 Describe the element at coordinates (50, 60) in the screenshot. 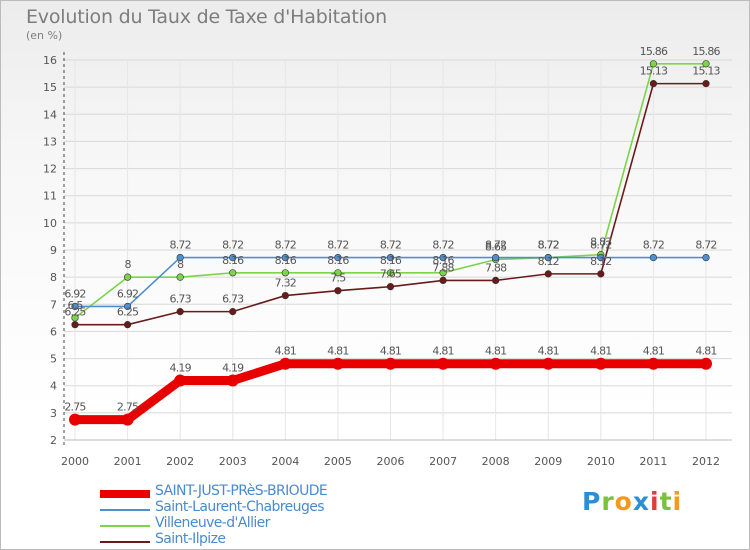

I see `y-tick-label: 16` at that location.